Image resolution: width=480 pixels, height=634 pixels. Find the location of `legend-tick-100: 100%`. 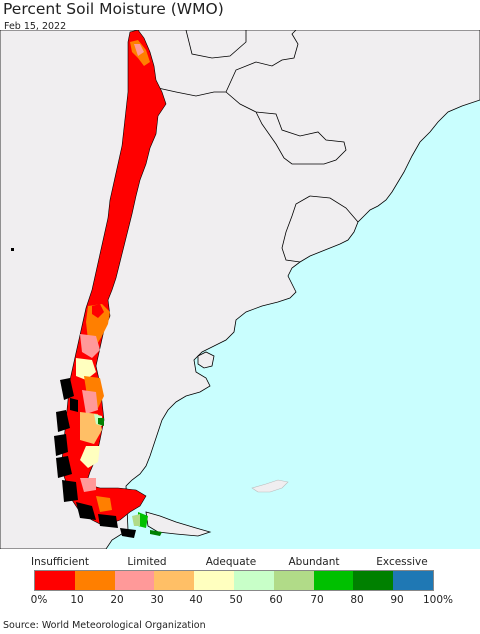

legend-tick-100: 100% is located at coordinates (438, 600).